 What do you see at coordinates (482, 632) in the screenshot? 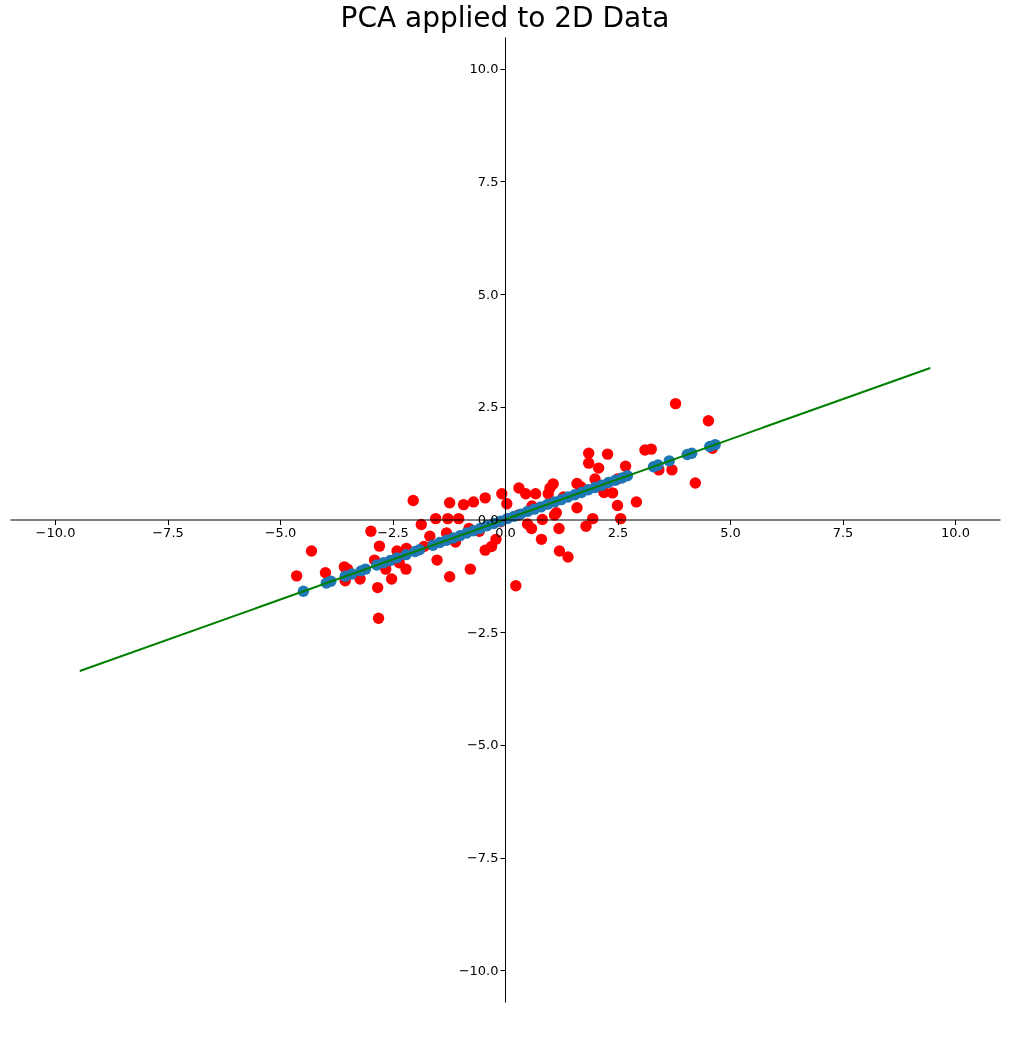
I see `y-tick-label: −2.5` at bounding box center [482, 632].